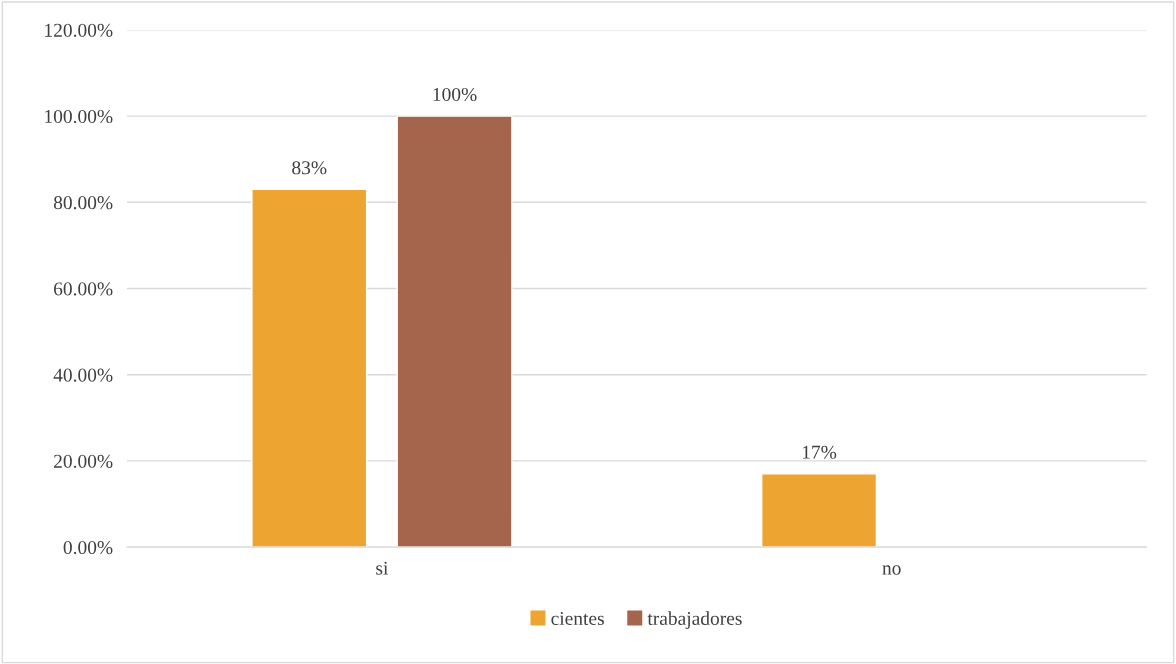 The image size is (1176, 664). What do you see at coordinates (79, 30) in the screenshot?
I see `y-tick-label: 120.00%` at bounding box center [79, 30].